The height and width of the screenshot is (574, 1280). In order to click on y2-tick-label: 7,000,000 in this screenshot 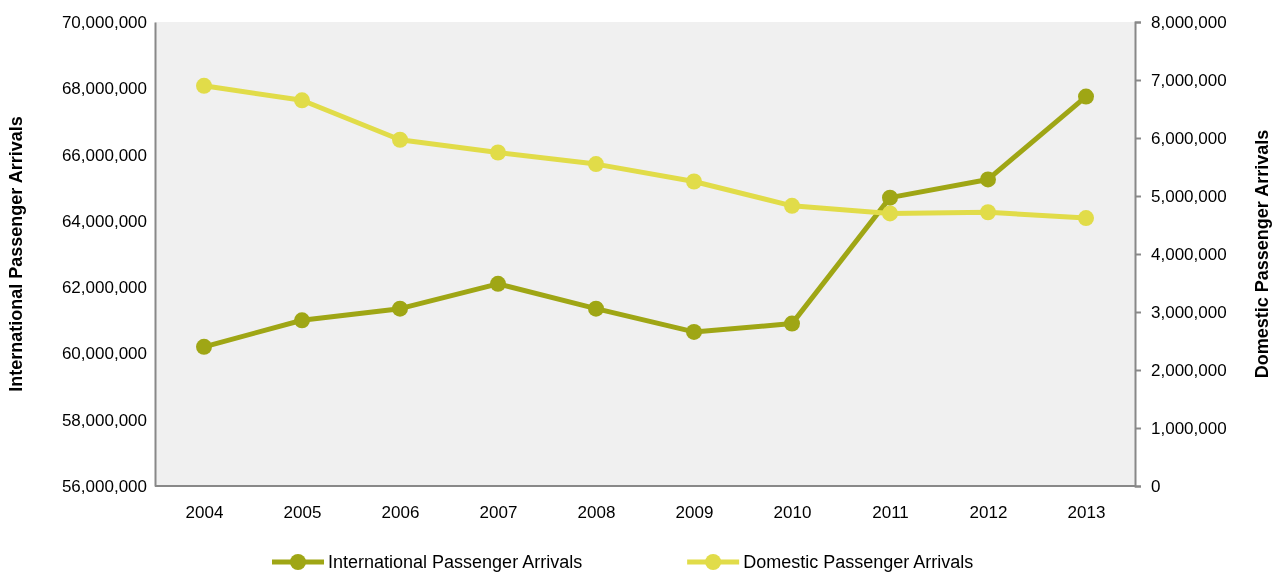, I will do `click(1189, 80)`.